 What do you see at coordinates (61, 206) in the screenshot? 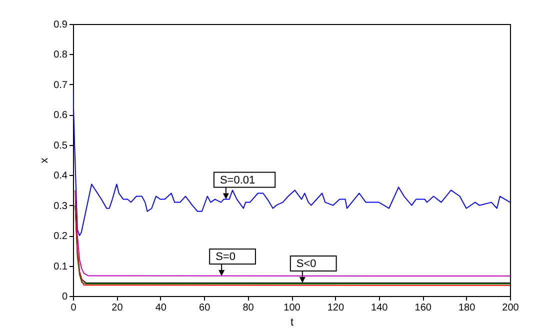
I see `y-tick-label: 0.3` at bounding box center [61, 206].